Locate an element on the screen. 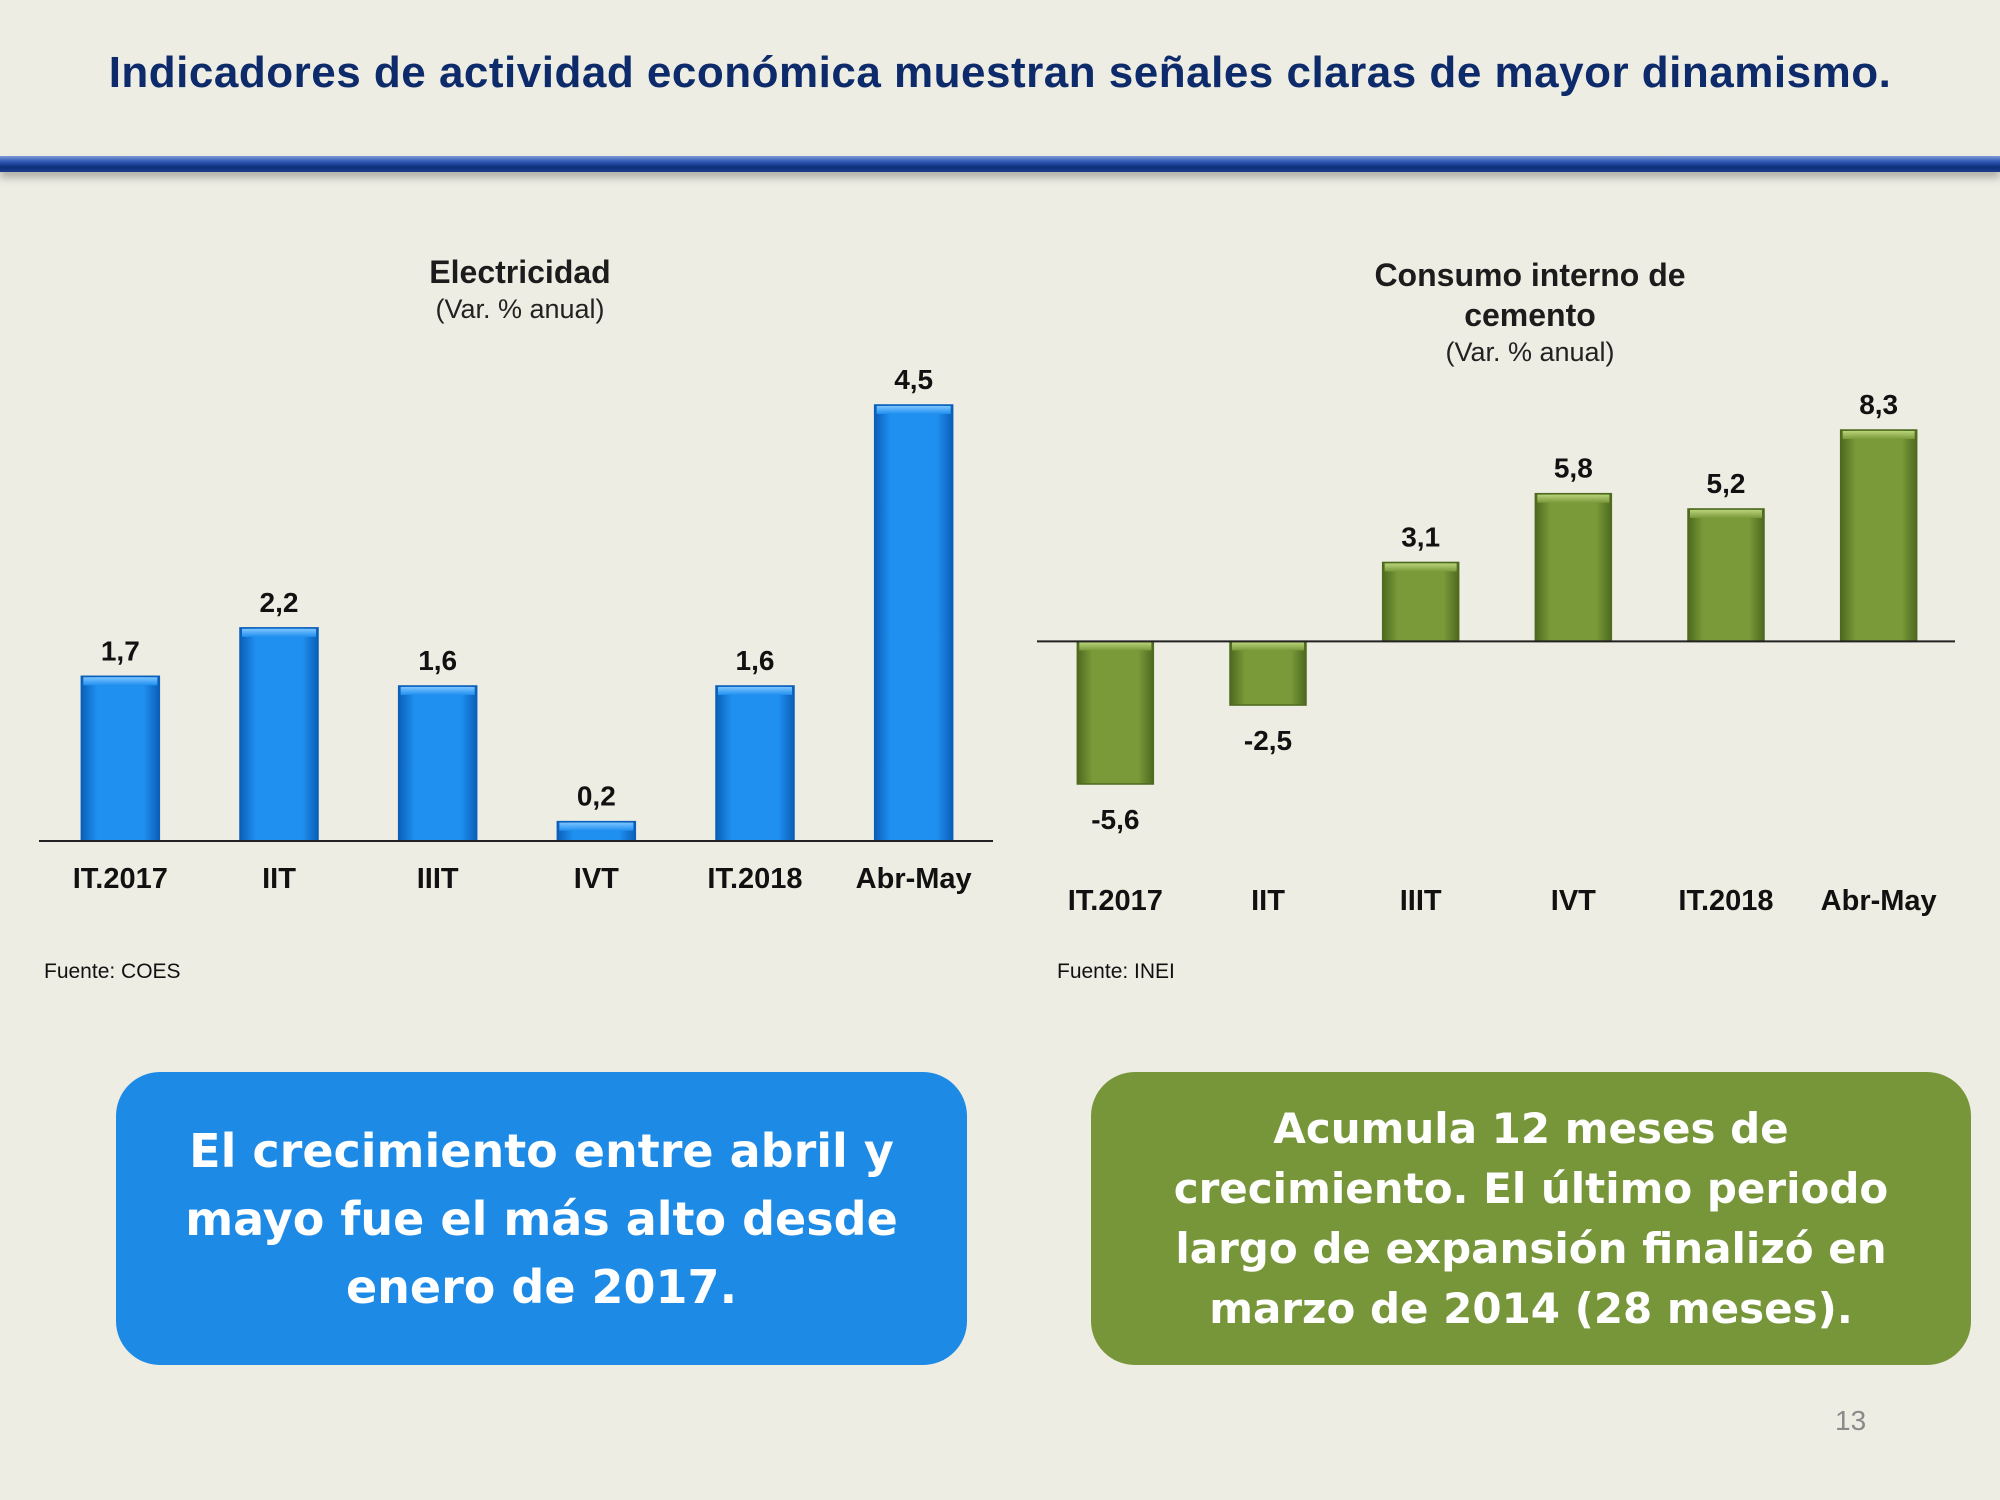 This screenshot has width=2000, height=1500. page-number: 13 is located at coordinates (1851, 1420).